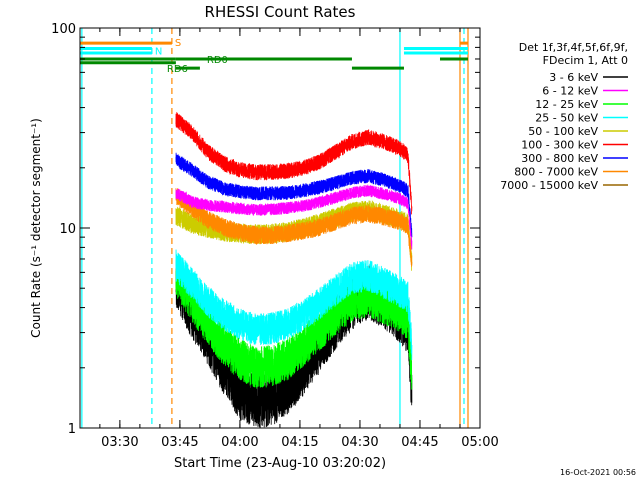 Image resolution: width=640 pixels, height=480 pixels. Describe the element at coordinates (177, 69) in the screenshot. I see `annotation-rd6: RD6` at that location.